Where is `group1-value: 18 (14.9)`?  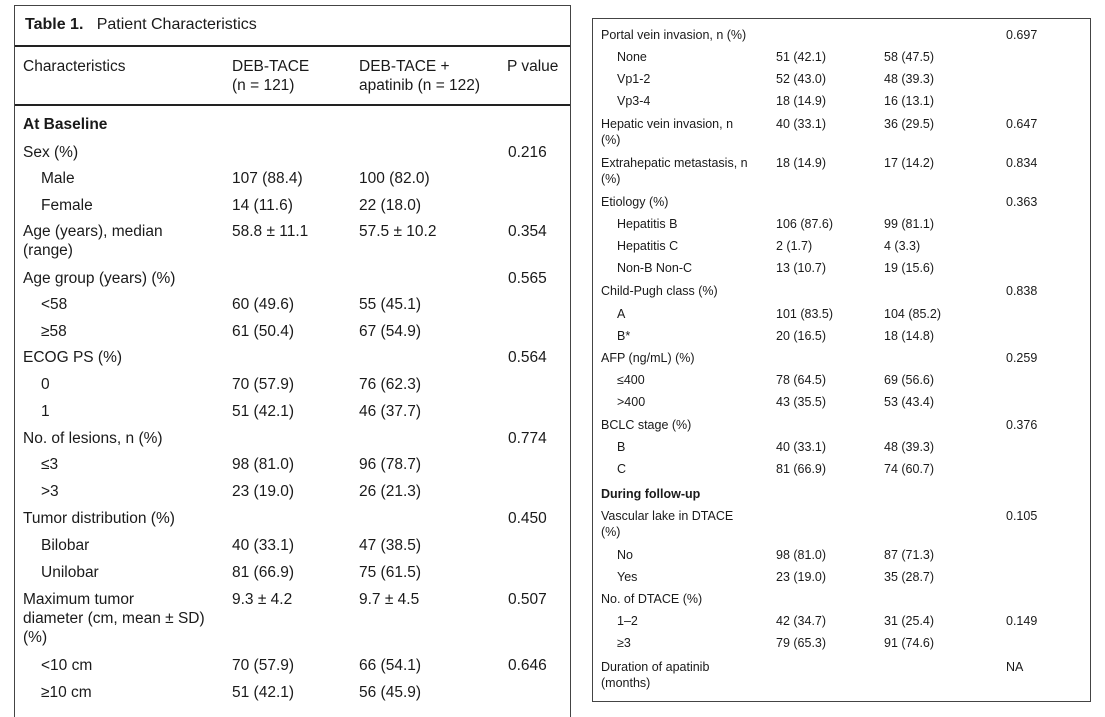 group1-value: 18 (14.9) is located at coordinates (801, 101).